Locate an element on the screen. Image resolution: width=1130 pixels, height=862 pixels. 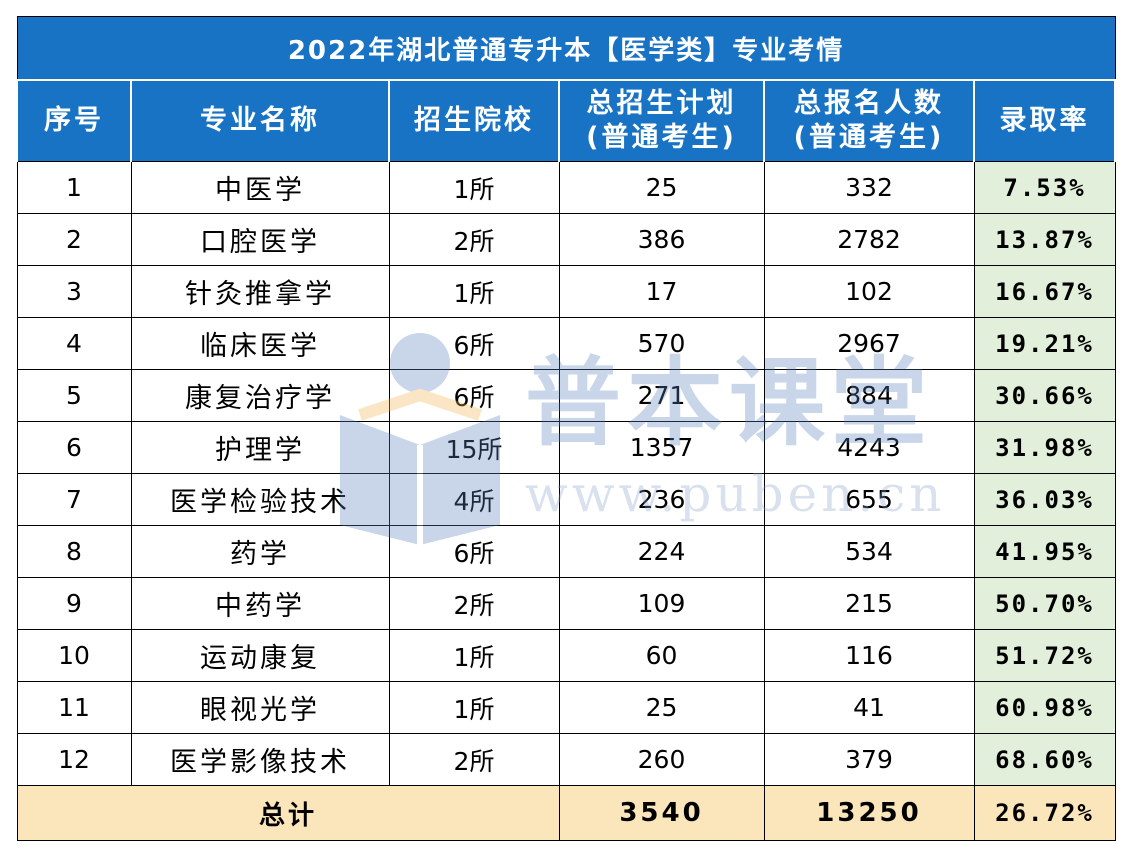
cell-index: 7 is located at coordinates (74, 499).